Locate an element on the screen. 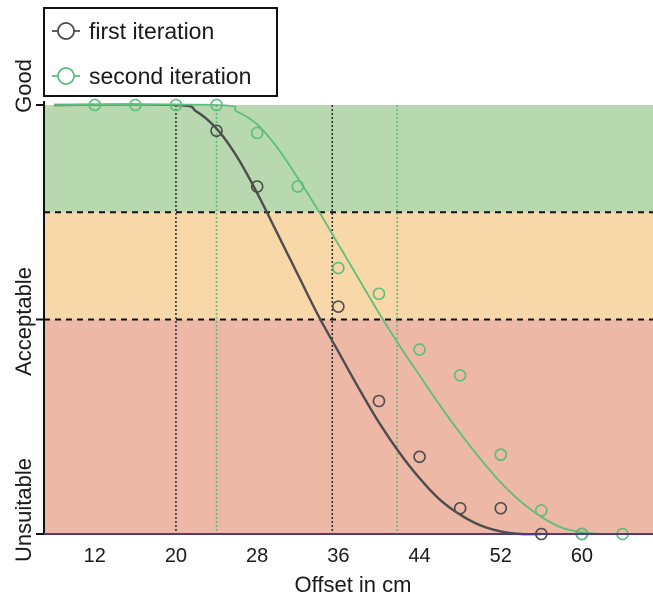  legend: first iteration second iteration is located at coordinates (160, 52).